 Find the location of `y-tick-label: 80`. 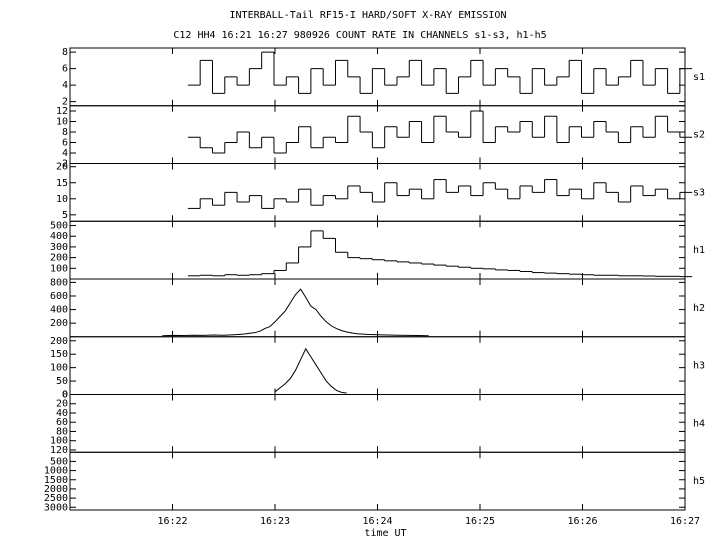

y-tick-label: 80 is located at coordinates (62, 431).